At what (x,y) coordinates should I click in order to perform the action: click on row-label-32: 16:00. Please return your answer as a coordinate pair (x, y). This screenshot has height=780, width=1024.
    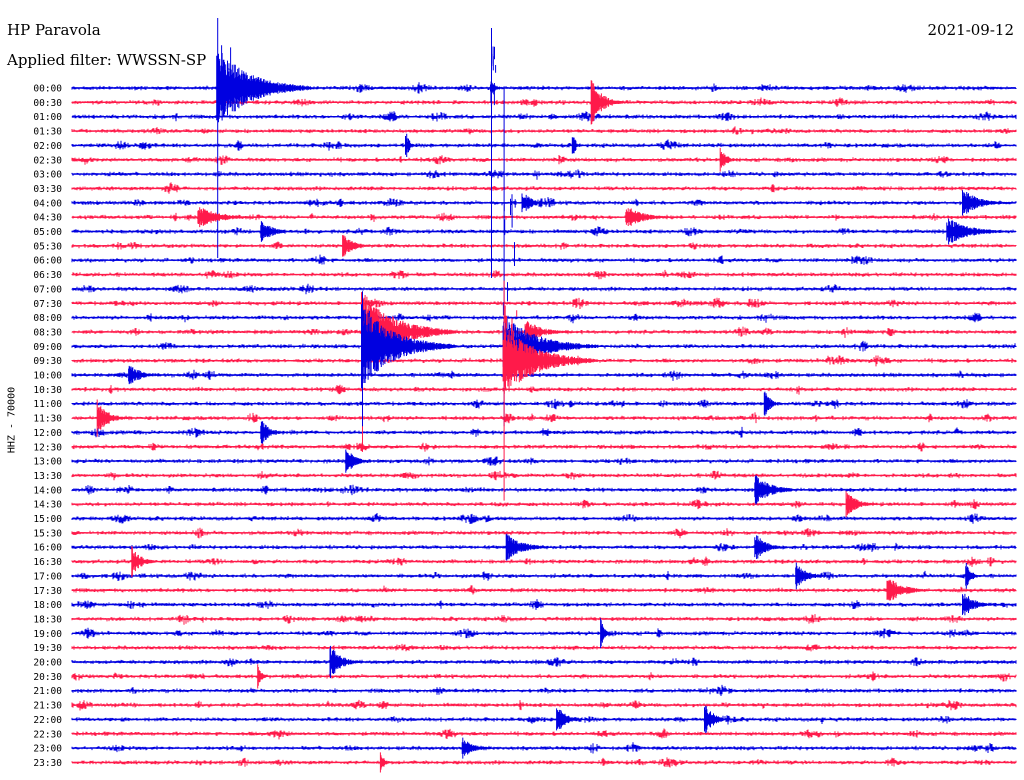
    Looking at the image, I should click on (47, 548).